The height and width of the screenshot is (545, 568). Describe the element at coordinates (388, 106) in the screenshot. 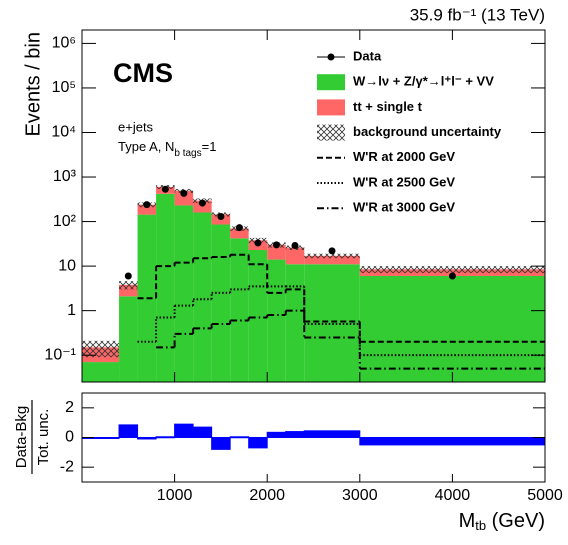

I see `legend-label: tt + single t` at that location.